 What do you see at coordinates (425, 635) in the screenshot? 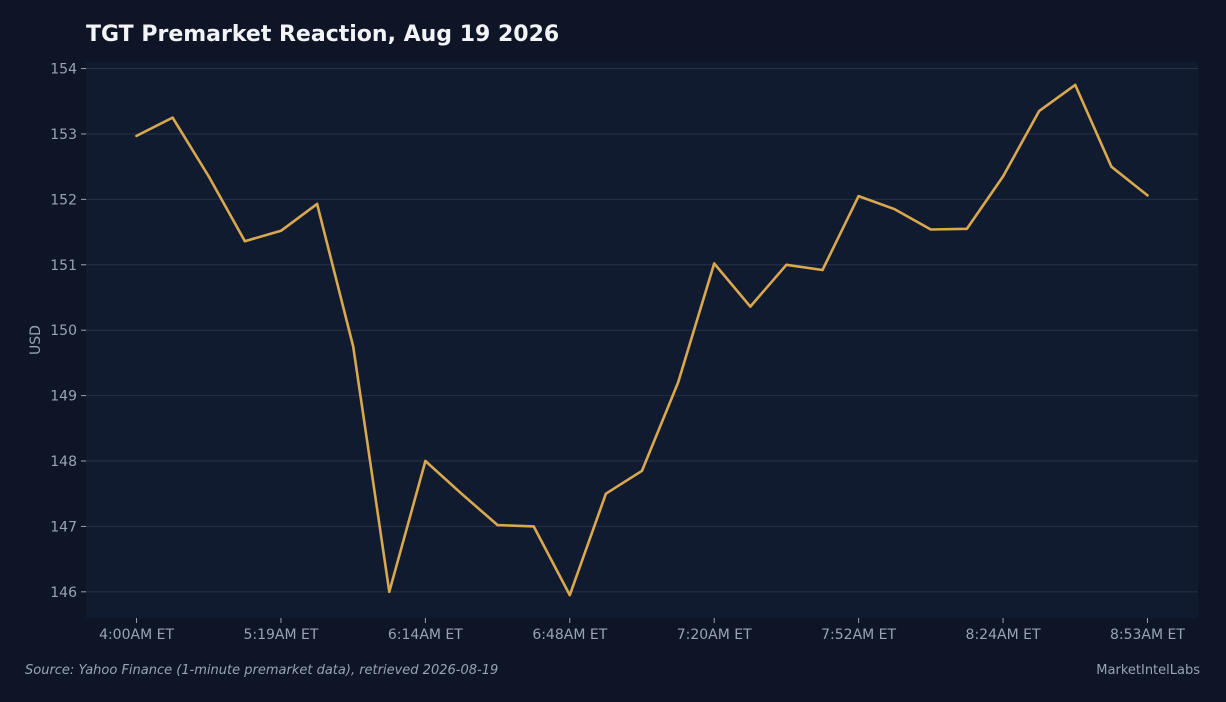
I see `x-tick-label: 6:14AM ET` at bounding box center [425, 635].